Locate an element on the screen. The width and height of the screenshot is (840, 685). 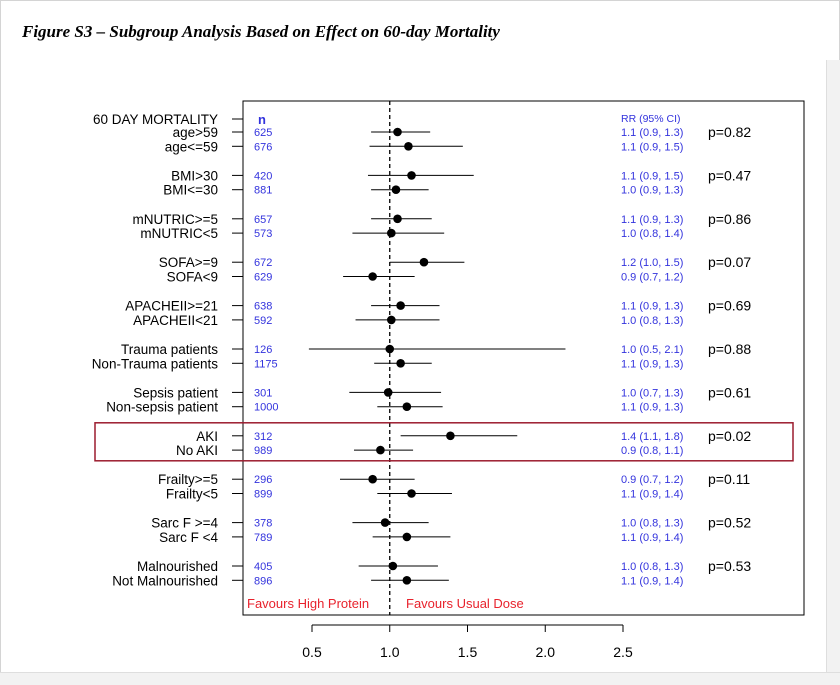
x-axis-tick-label: 0.5 is located at coordinates (312, 652).